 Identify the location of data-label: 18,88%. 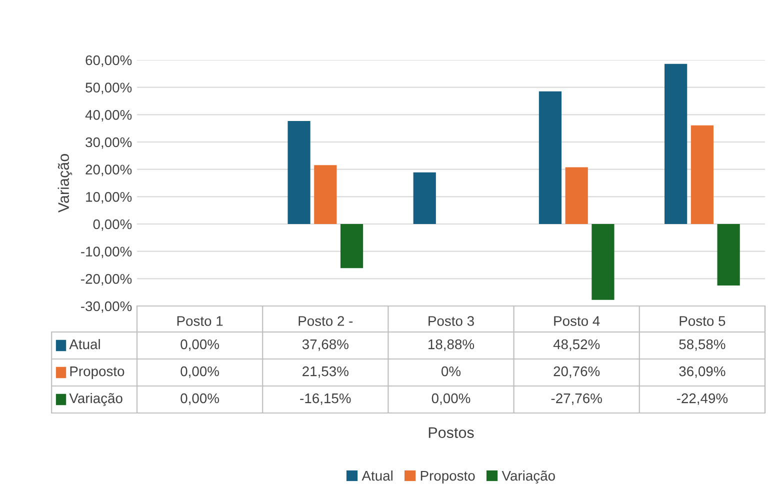
(451, 345).